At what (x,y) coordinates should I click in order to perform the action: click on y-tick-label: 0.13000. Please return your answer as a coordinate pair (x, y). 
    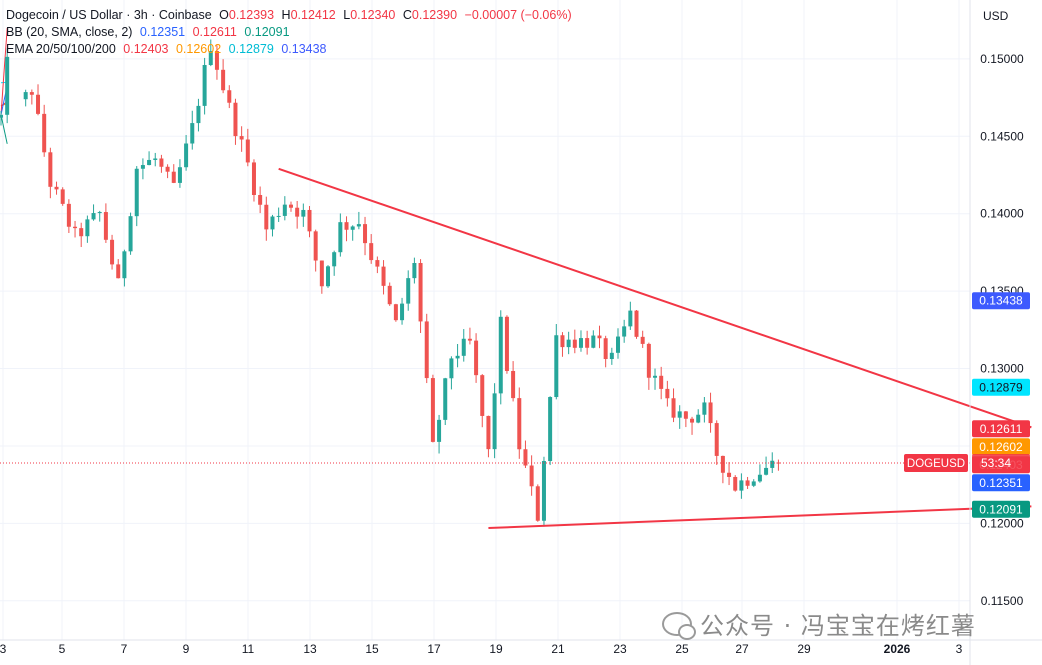
    Looking at the image, I should click on (1002, 369).